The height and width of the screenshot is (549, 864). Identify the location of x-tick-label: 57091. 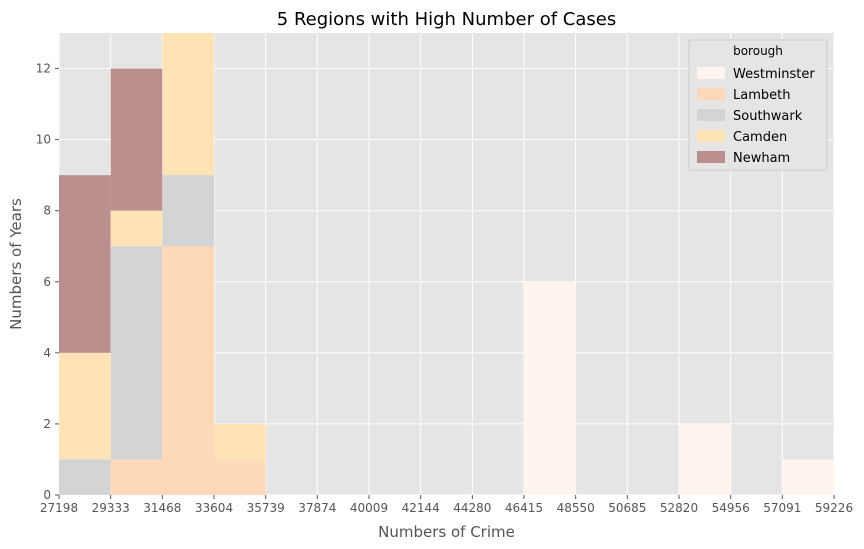
(782, 508).